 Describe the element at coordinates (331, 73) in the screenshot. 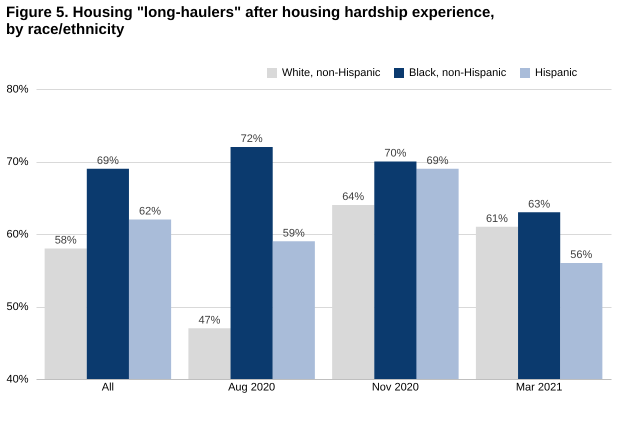

I see `legend-label: White, non-Hispanic` at that location.